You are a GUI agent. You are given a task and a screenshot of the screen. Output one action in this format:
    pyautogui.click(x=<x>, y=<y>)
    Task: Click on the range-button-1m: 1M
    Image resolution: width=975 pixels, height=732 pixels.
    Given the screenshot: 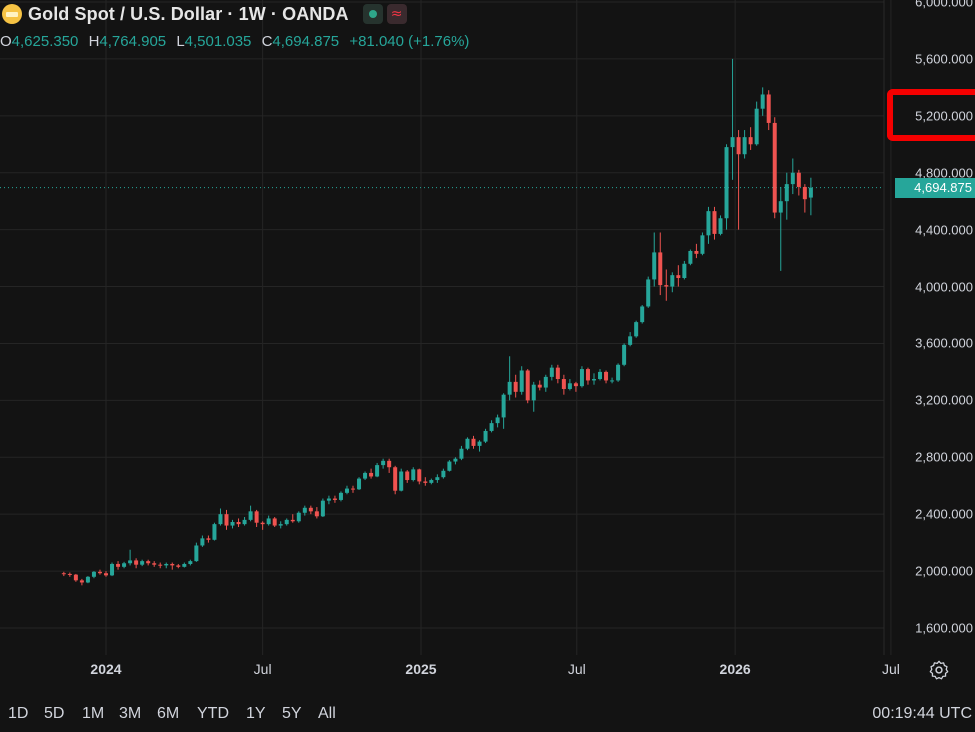 What is the action you would take?
    pyautogui.click(x=93, y=713)
    